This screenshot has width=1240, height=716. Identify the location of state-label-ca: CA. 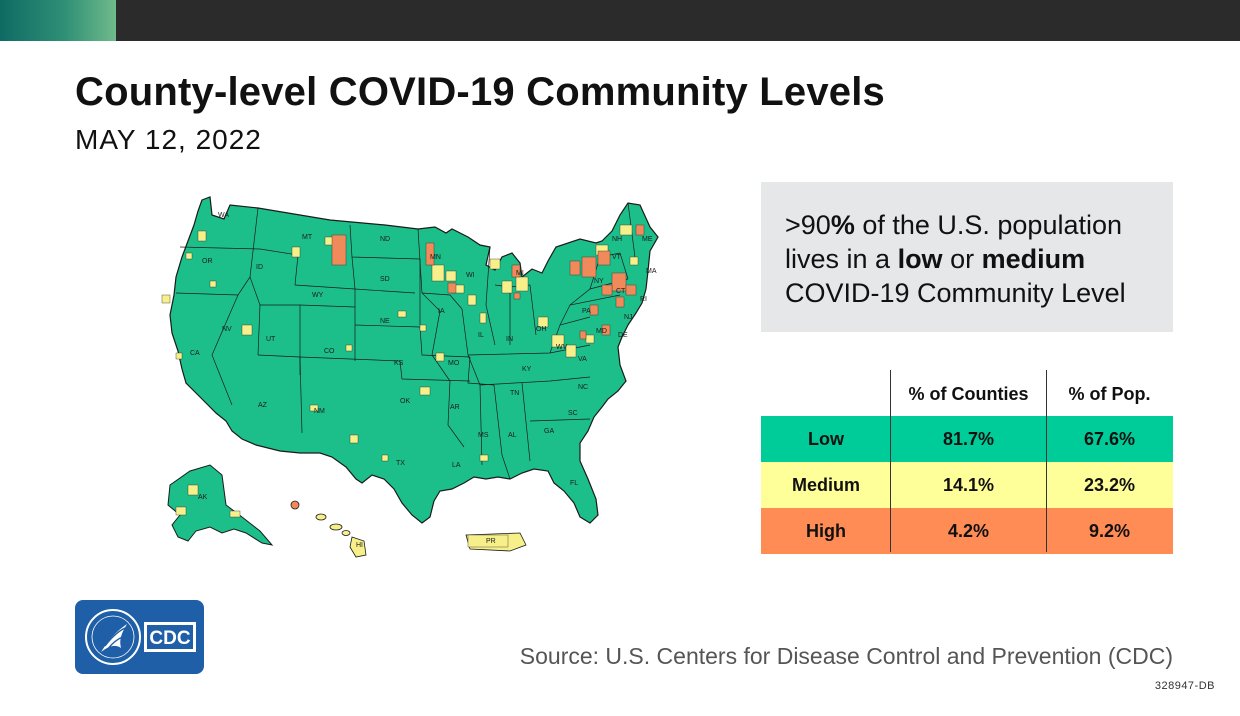
(195, 353).